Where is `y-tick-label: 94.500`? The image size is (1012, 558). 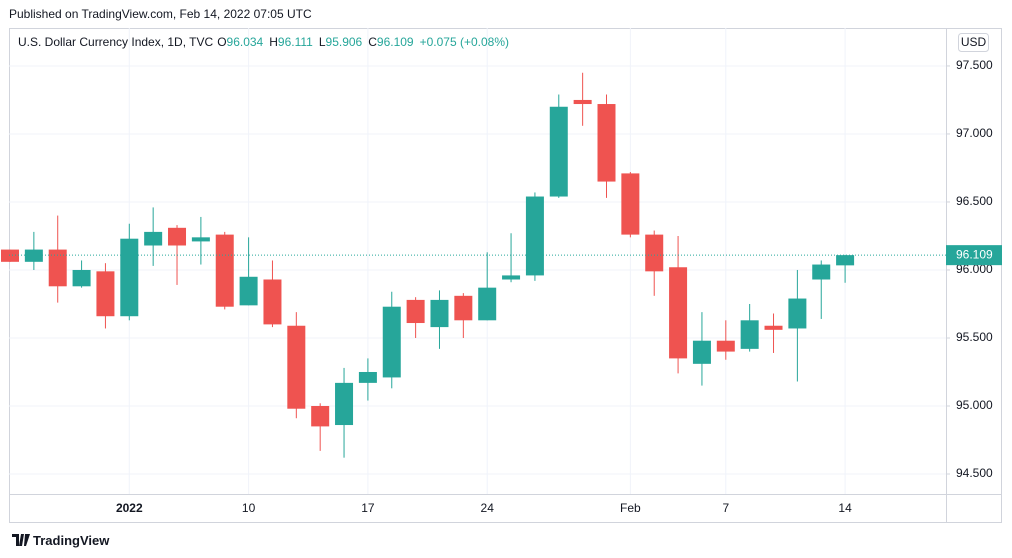 y-tick-label: 94.500 is located at coordinates (974, 473).